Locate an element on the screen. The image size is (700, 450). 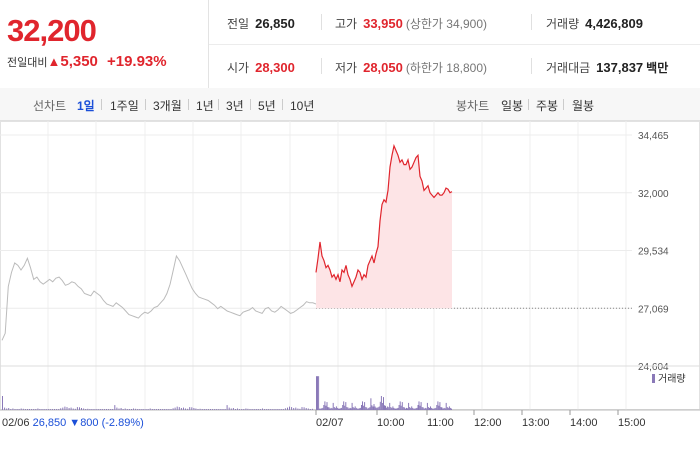
down-triangle-icon: ▼ is located at coordinates (74, 423).